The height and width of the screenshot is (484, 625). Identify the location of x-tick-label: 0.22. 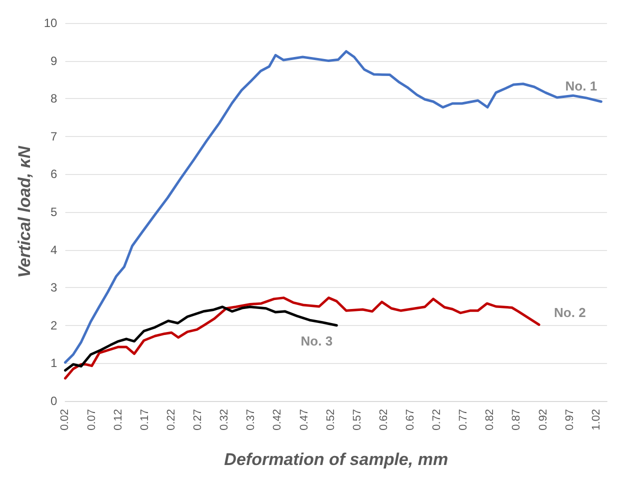
(171, 419).